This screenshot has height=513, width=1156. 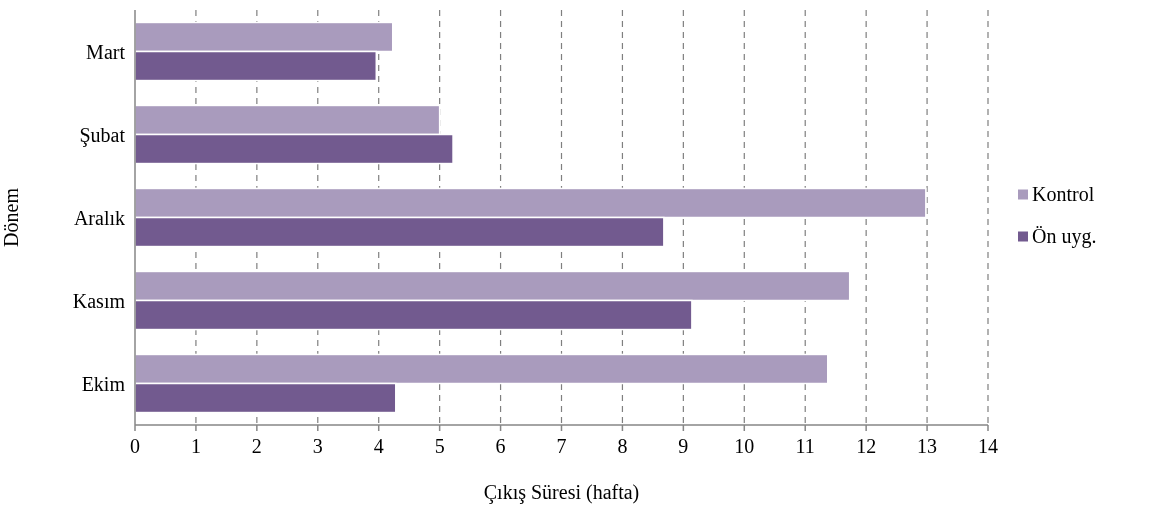 I want to click on x-axis-title: Çıkış Süresi (hafta), so click(x=561, y=492).